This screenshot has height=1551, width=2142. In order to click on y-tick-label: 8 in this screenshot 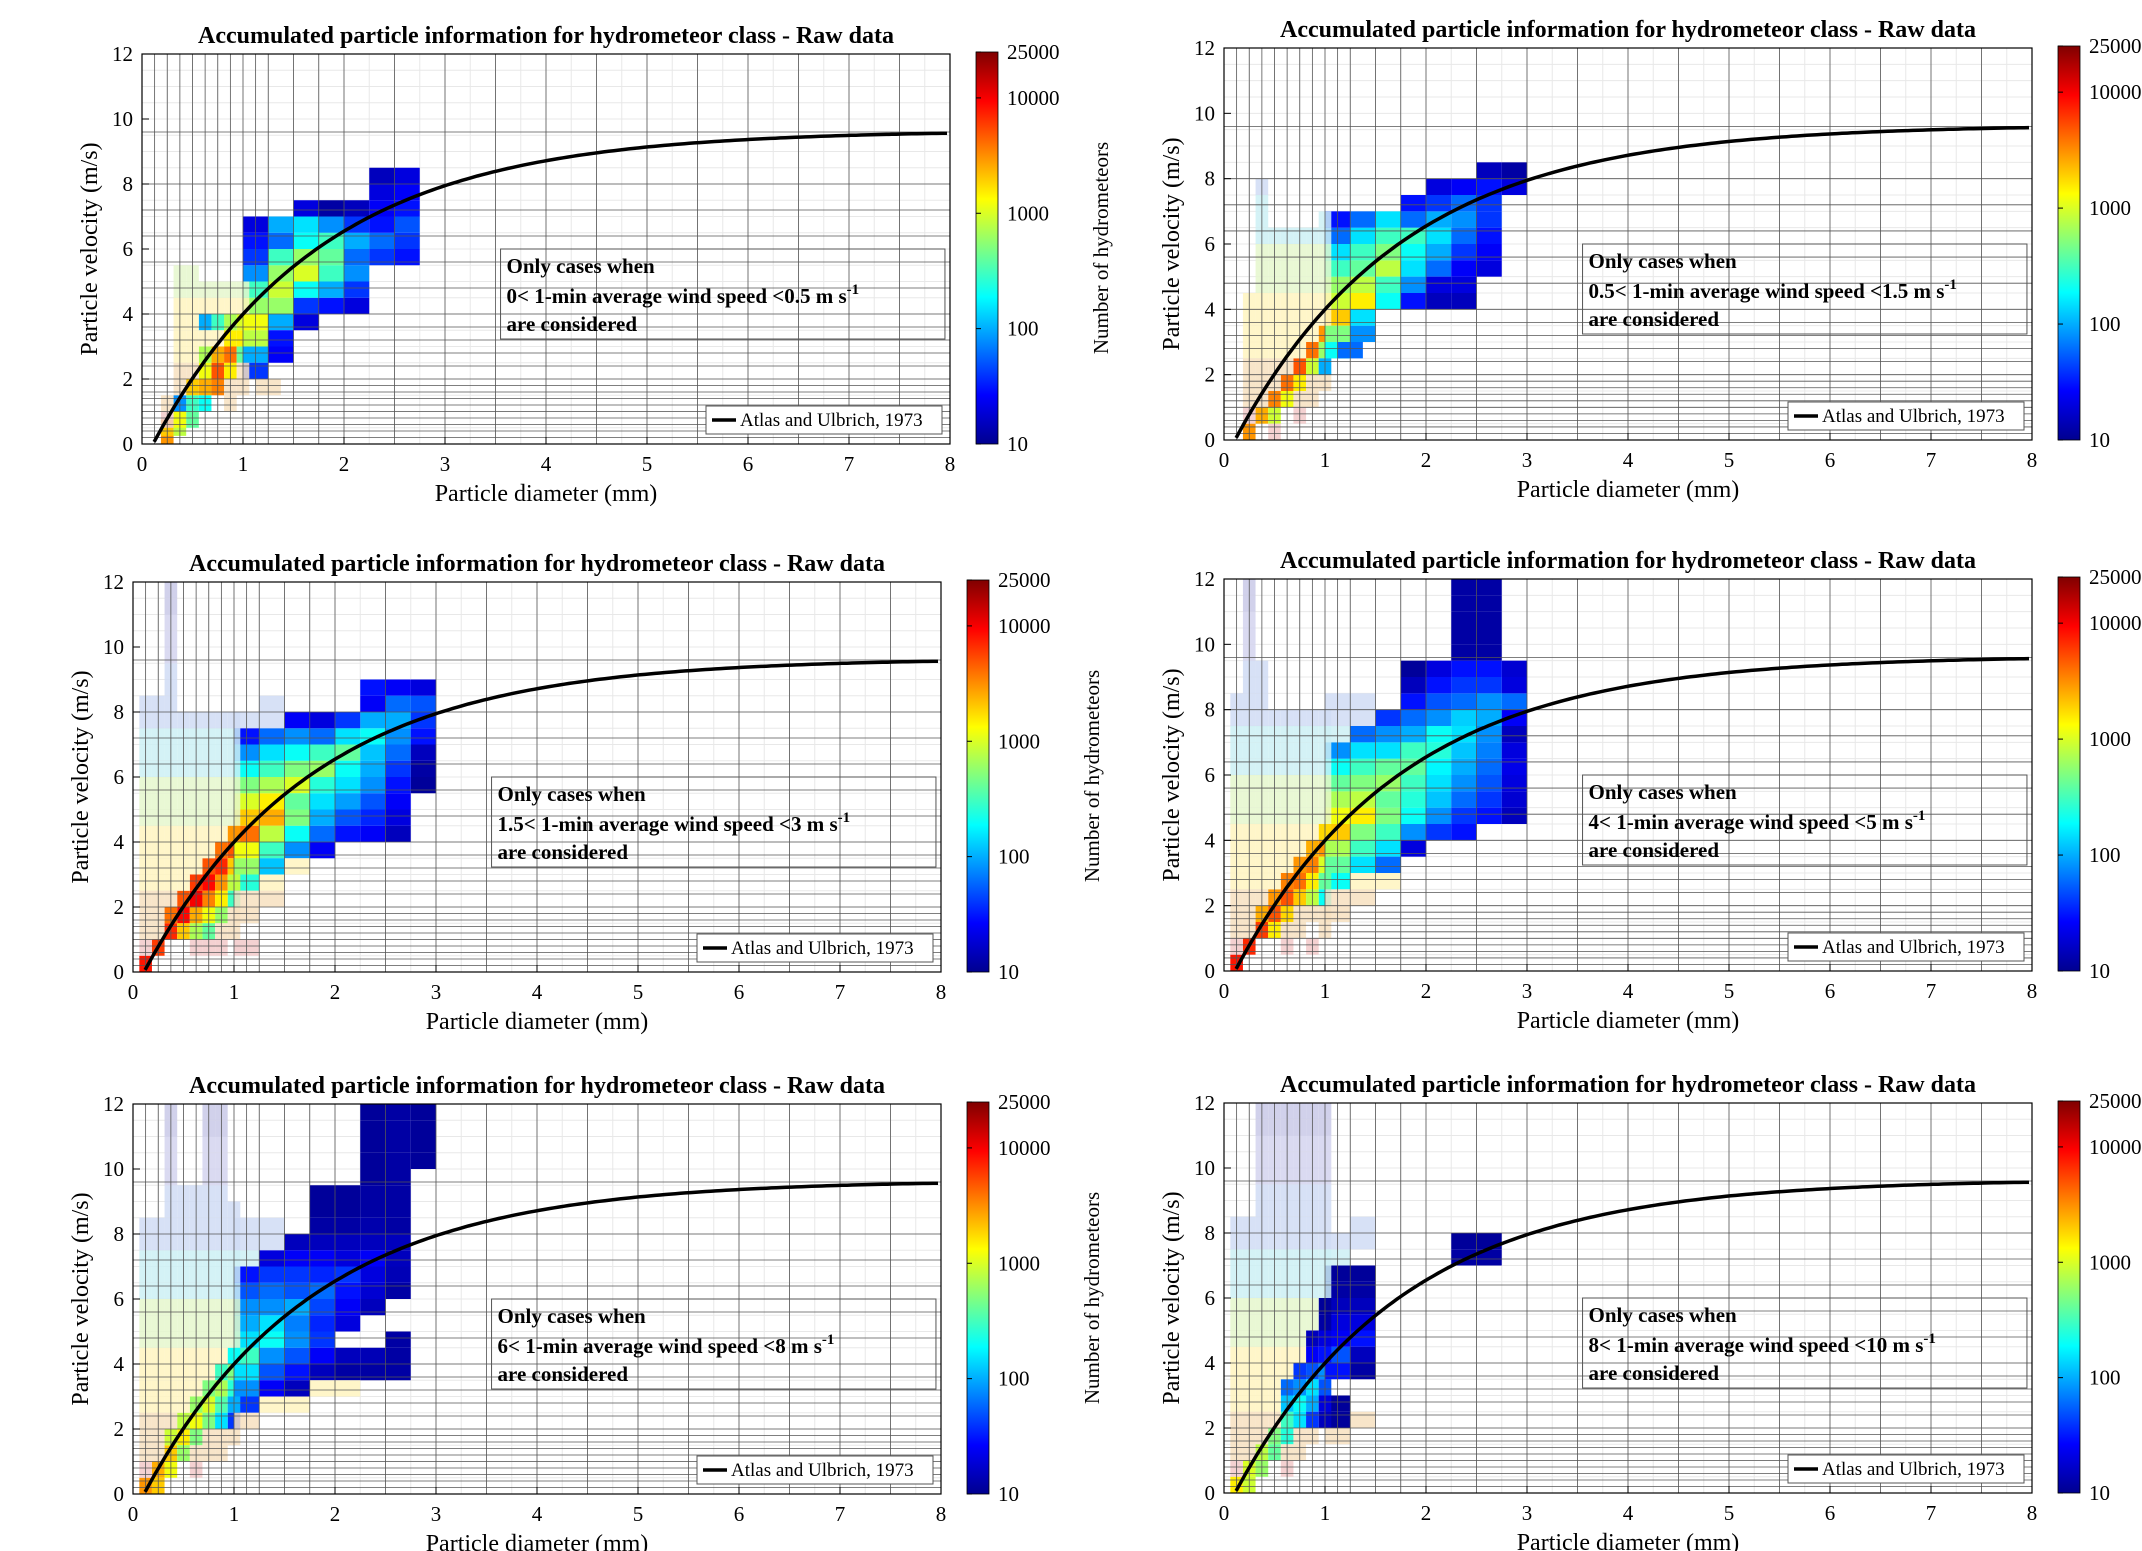, I will do `click(119, 712)`.